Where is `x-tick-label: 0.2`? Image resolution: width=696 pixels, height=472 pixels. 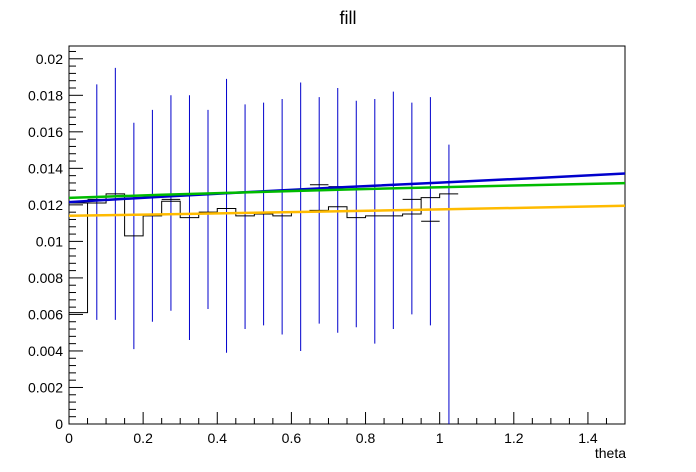
x-tick-label: 0.2 is located at coordinates (143, 438).